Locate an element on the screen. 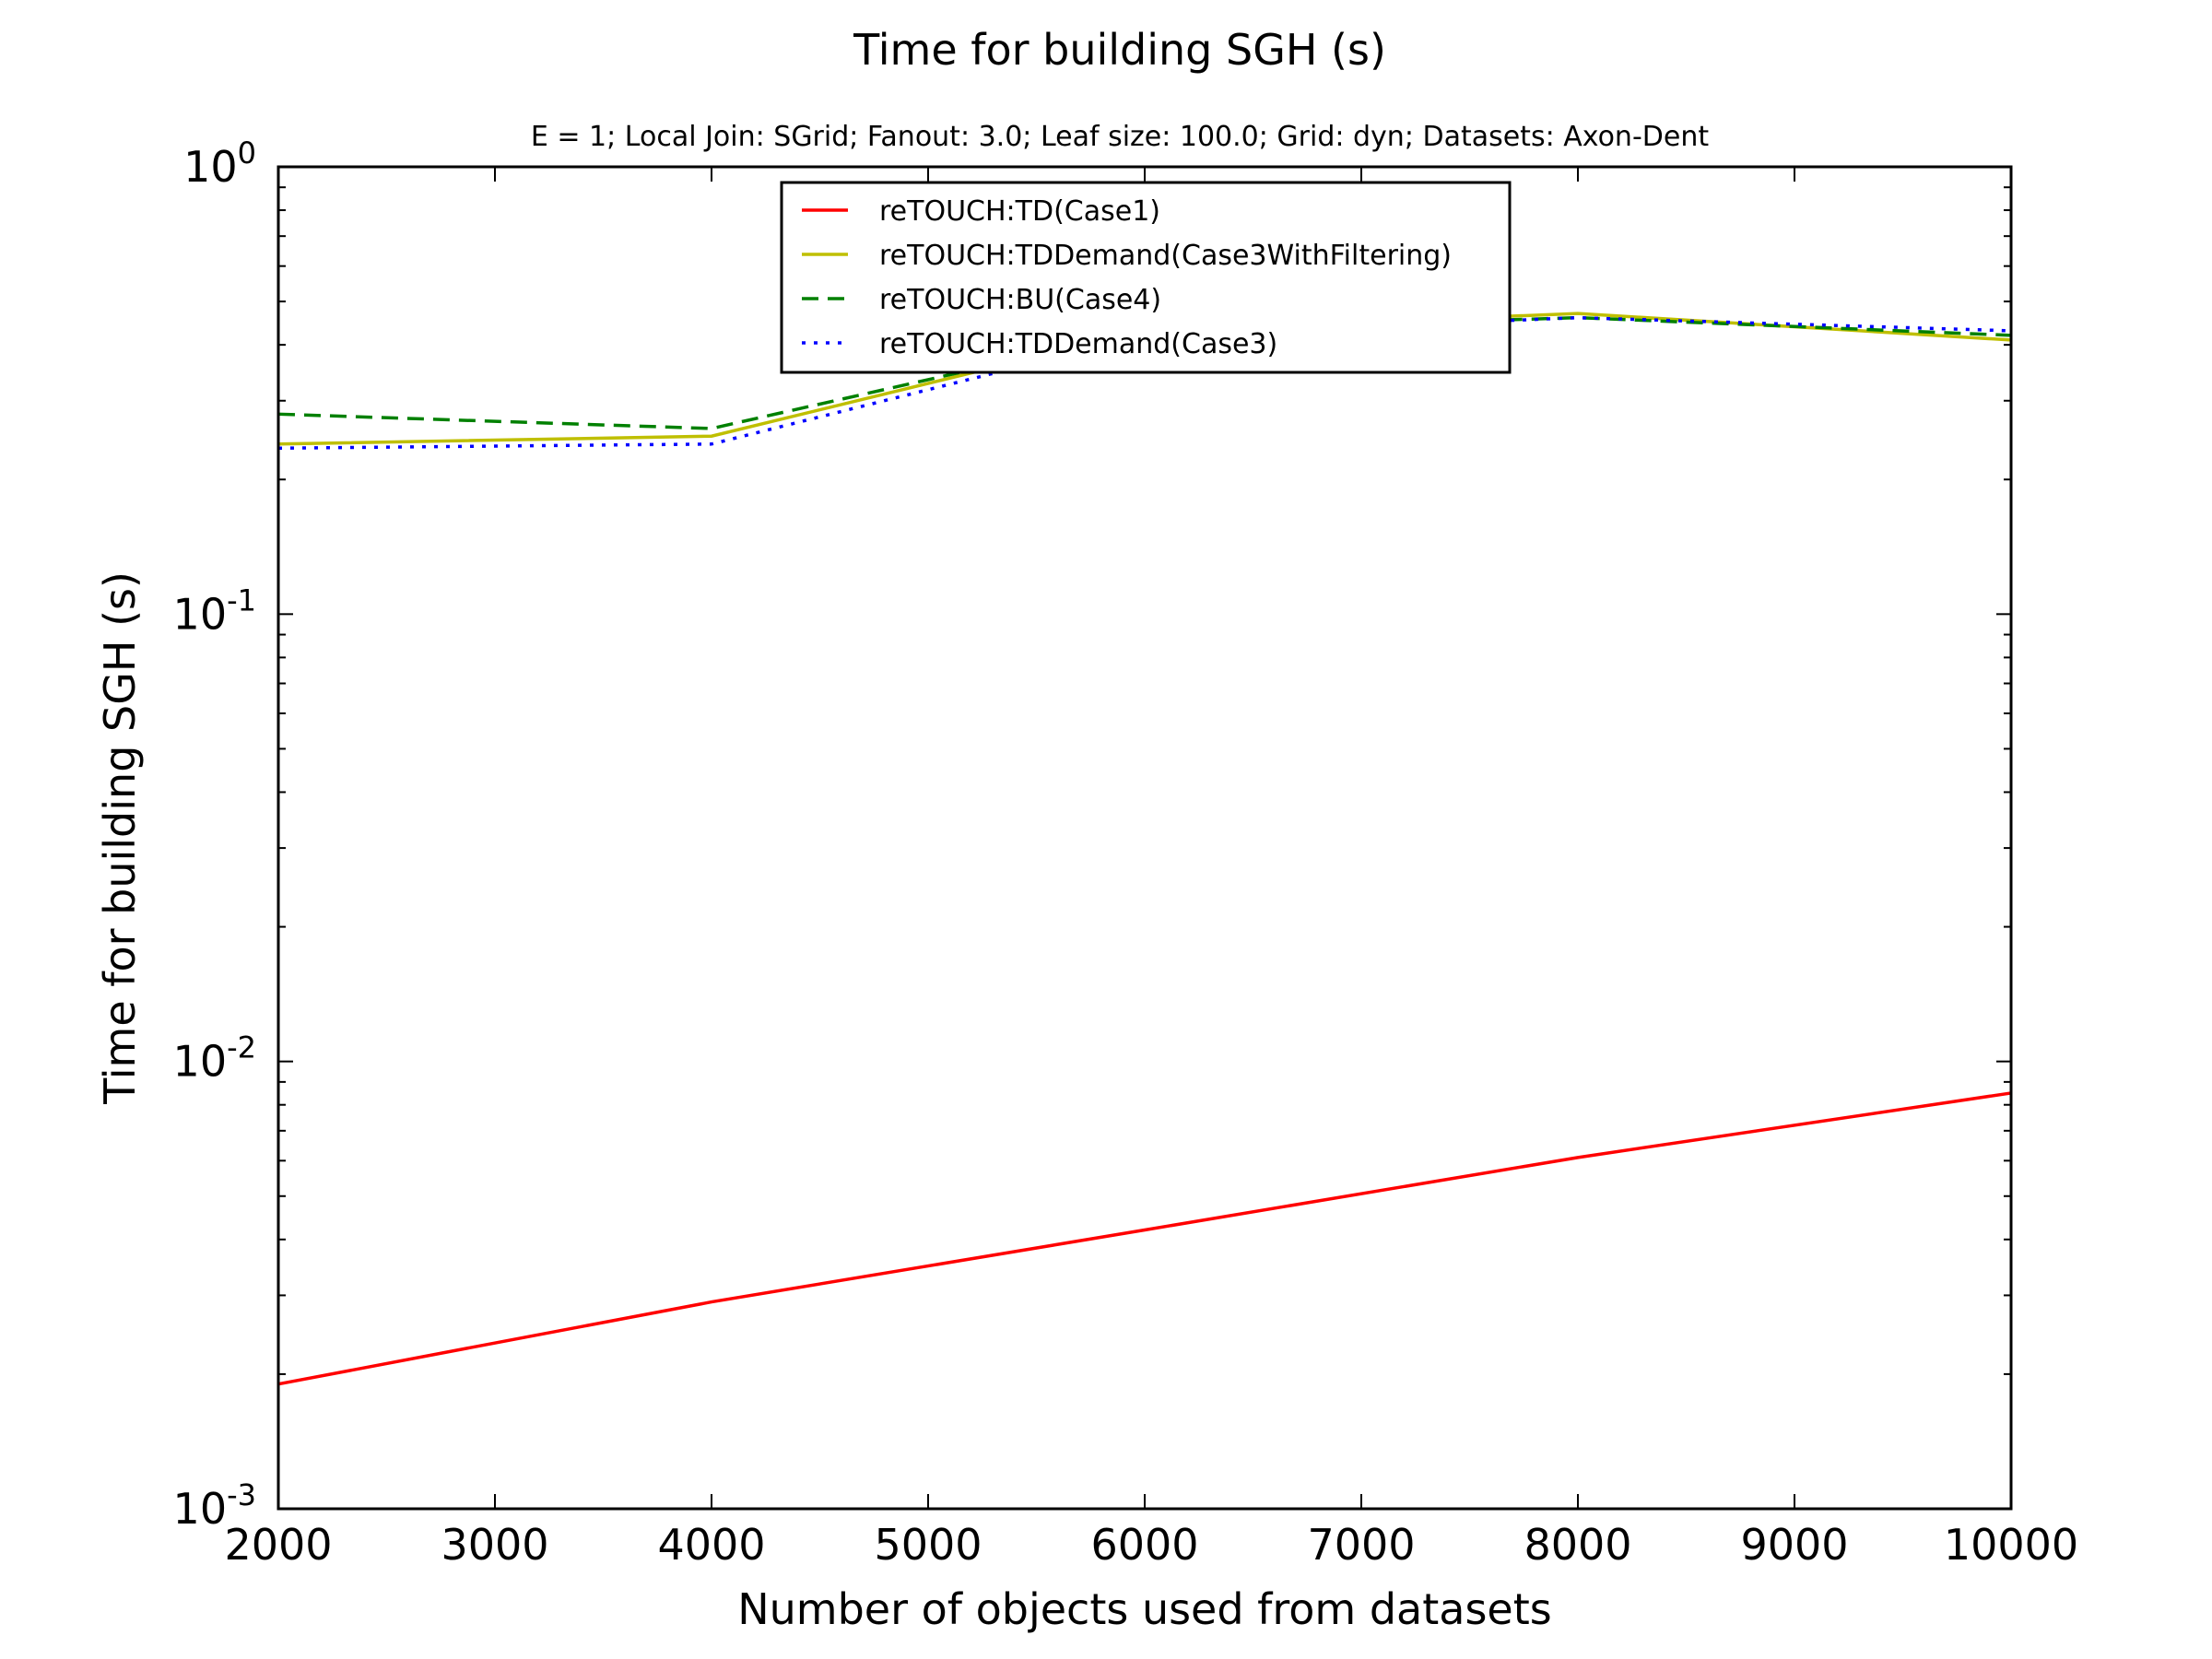  y-tick-label: 10⁻² is located at coordinates (214, 1058).